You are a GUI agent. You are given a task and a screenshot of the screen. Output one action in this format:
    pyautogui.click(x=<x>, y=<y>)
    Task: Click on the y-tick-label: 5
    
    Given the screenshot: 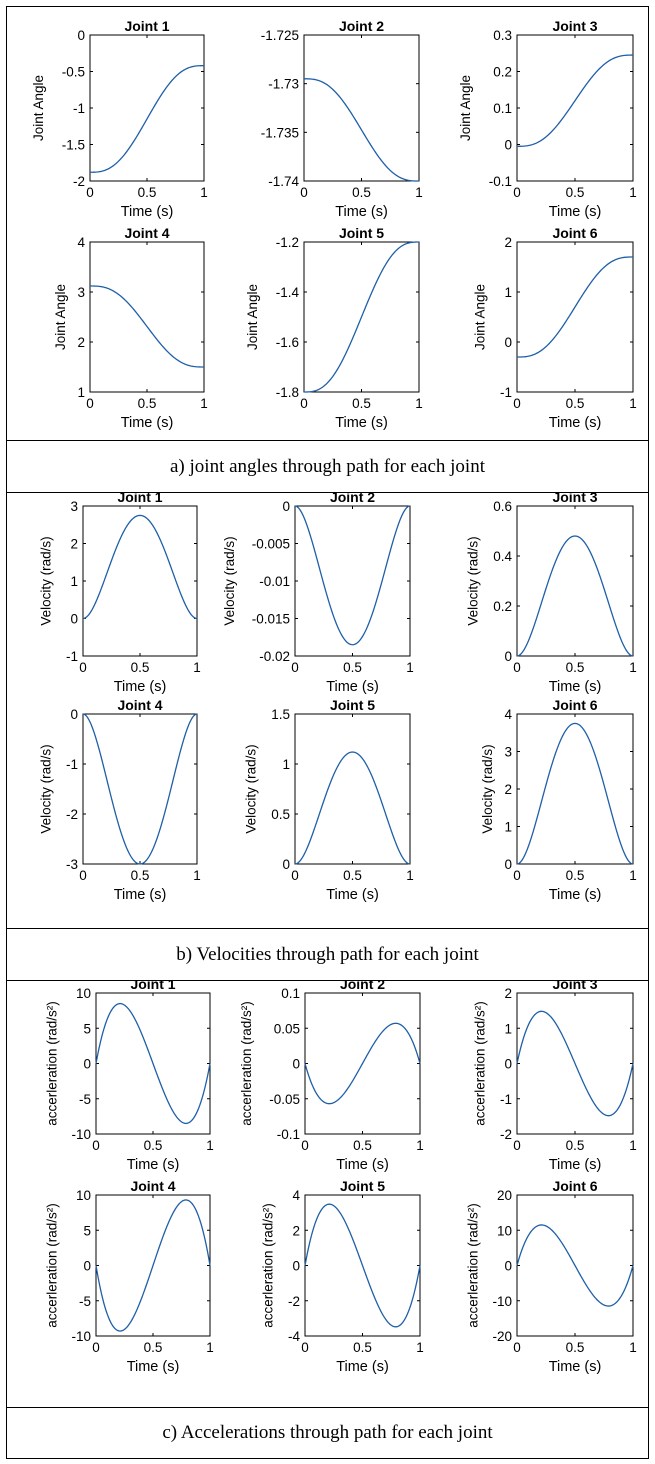 What is the action you would take?
    pyautogui.click(x=87, y=1230)
    